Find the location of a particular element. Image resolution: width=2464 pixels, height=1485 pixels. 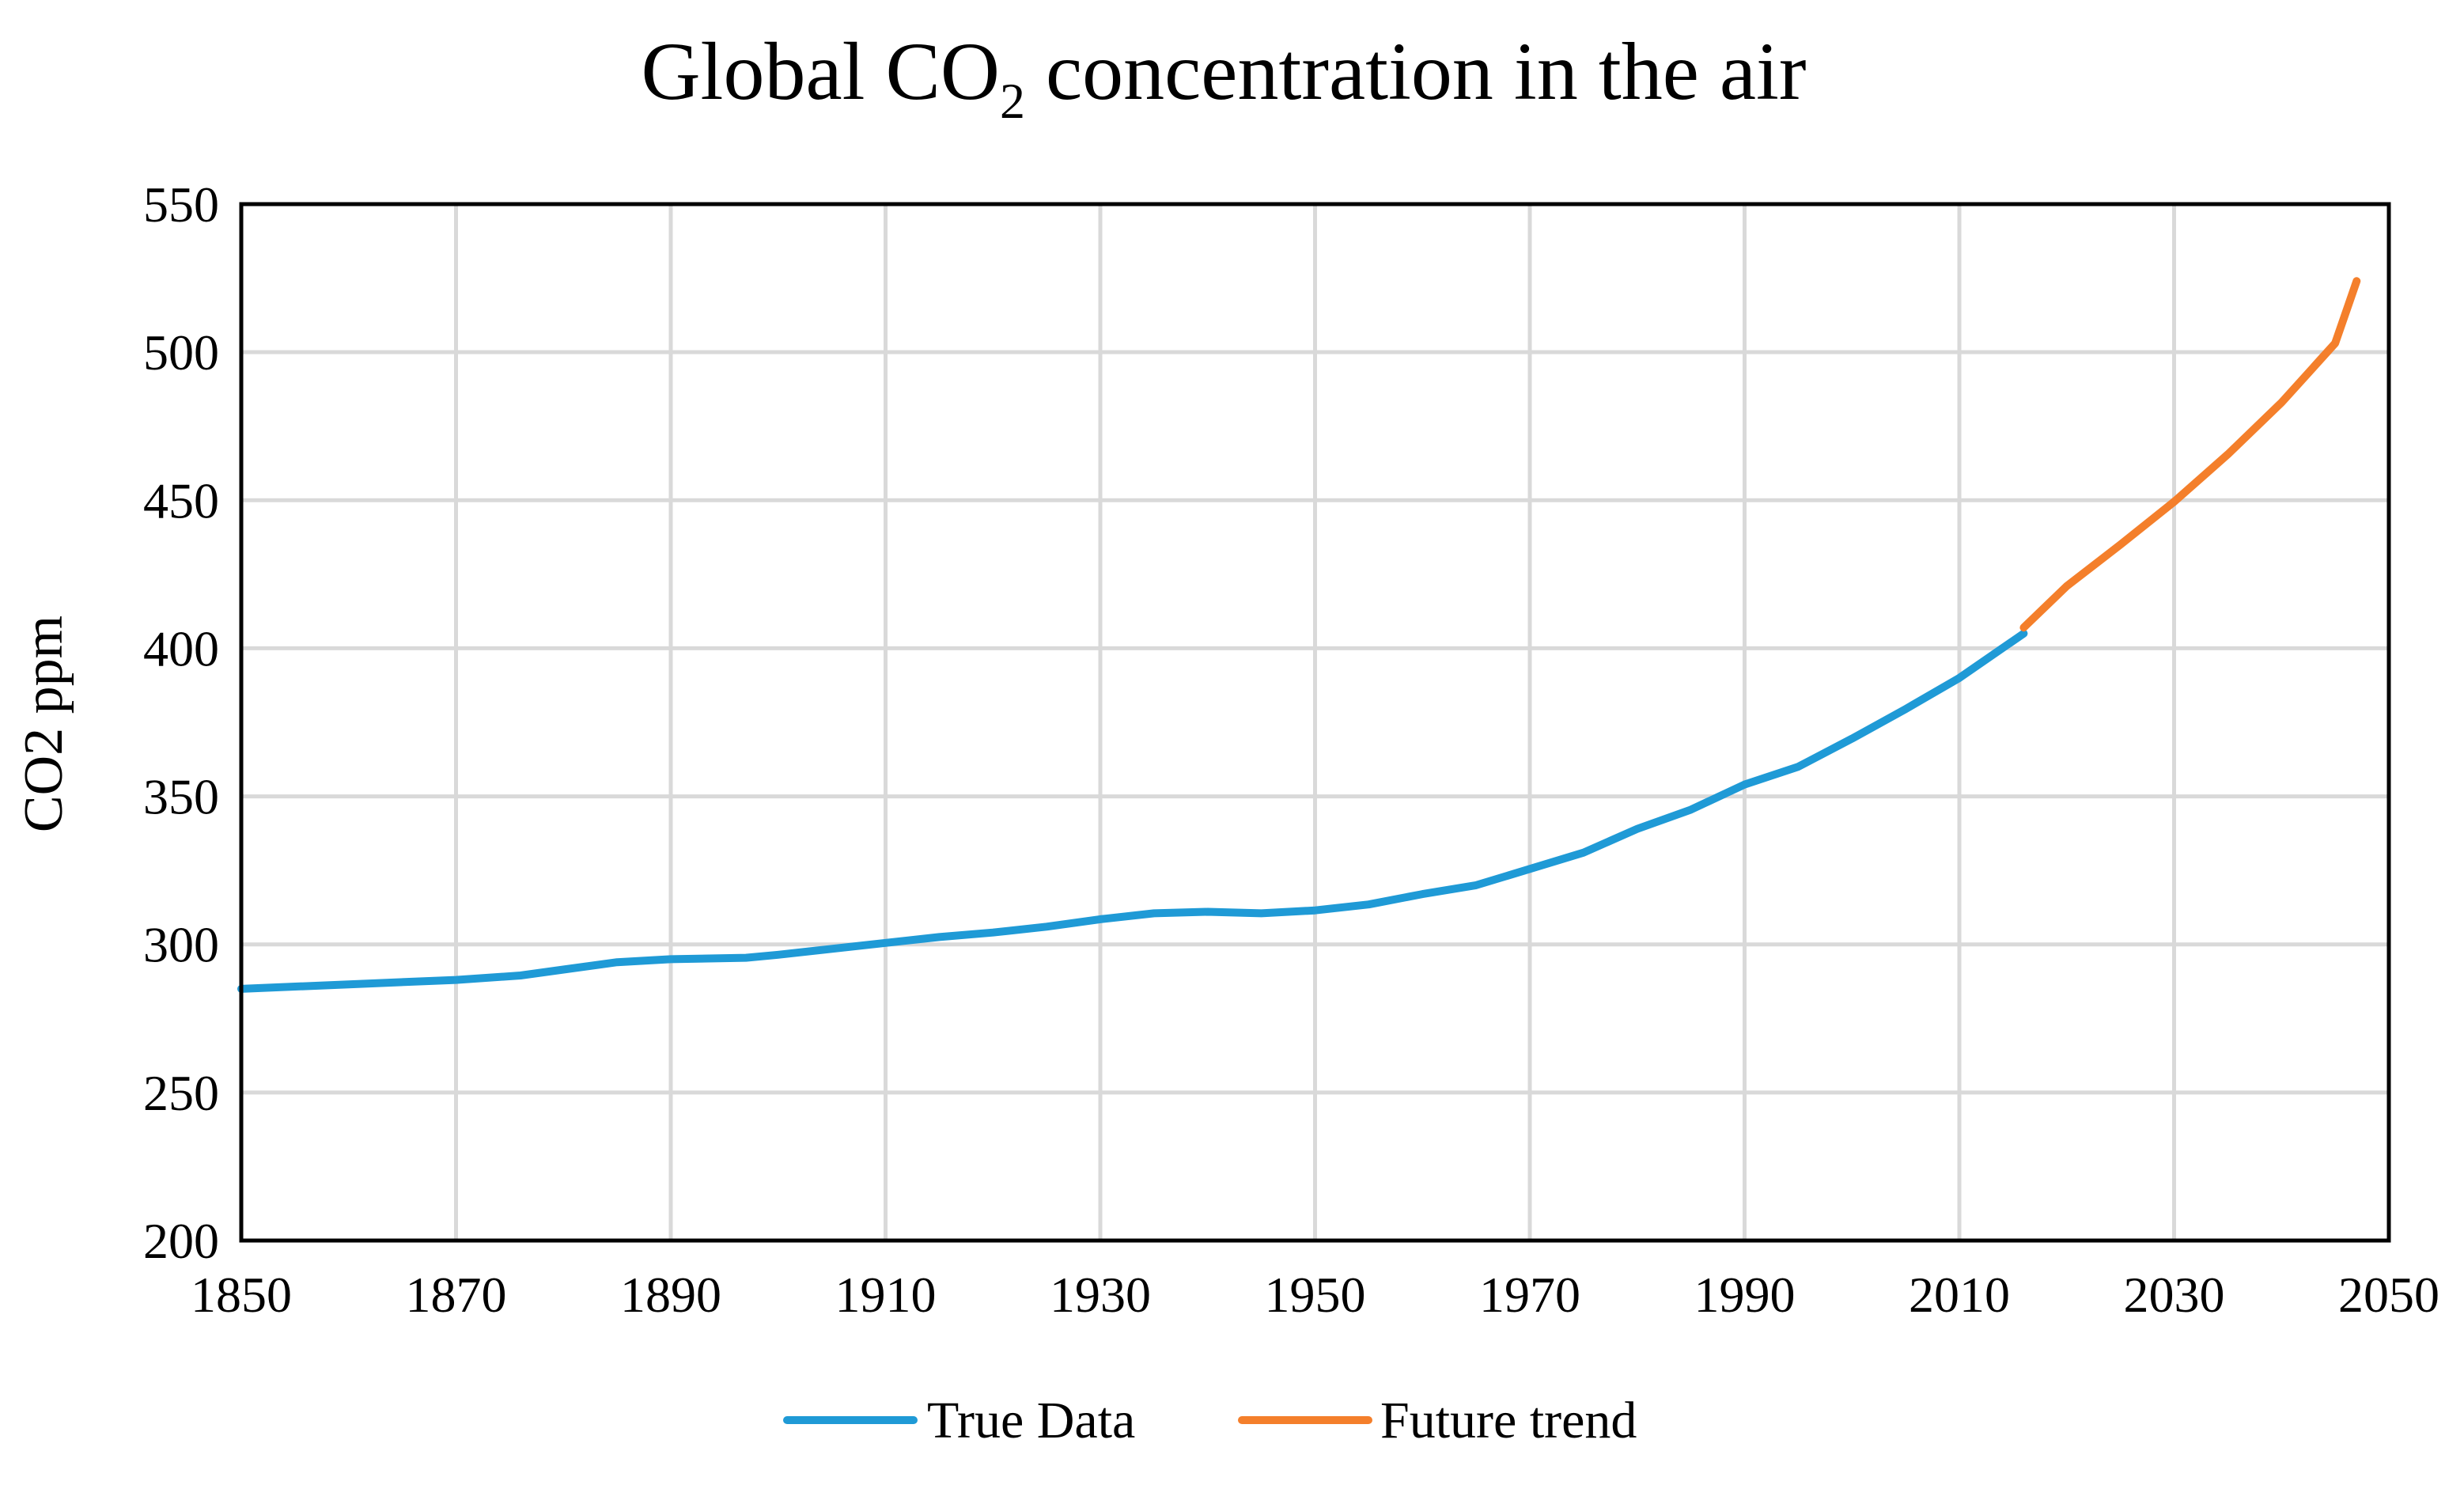

x-tick-label: 1990 is located at coordinates (1745, 1295).